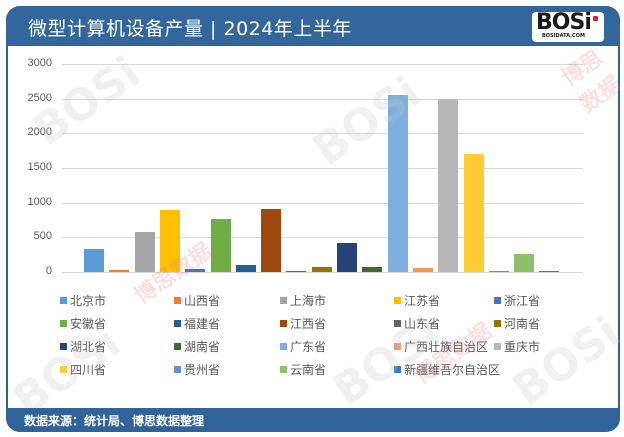  I want to click on legend-item: 湖南省, so click(197, 346).